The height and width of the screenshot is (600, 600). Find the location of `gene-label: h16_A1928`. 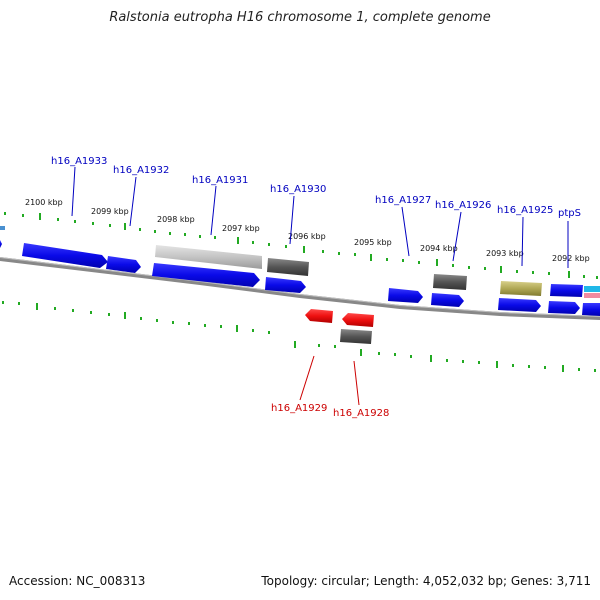

gene-label: h16_A1928 is located at coordinates (361, 413).